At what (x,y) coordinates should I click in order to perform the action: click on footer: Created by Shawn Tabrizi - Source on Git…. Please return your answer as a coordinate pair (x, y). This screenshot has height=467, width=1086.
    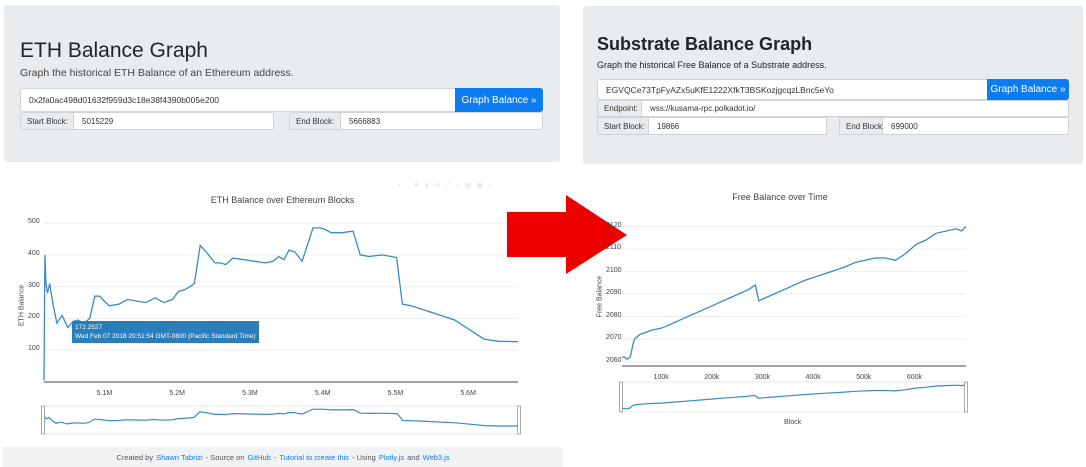
    Looking at the image, I should click on (283, 457).